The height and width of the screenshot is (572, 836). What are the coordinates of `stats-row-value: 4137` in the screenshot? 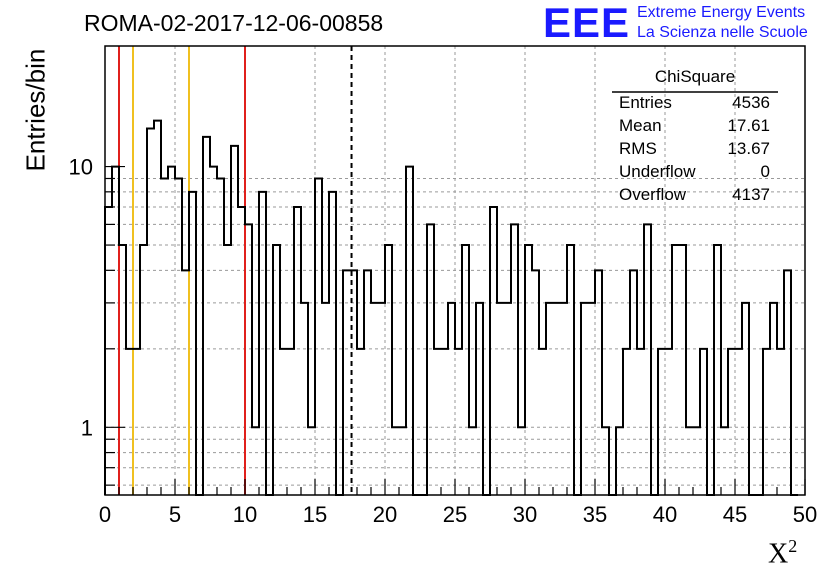 It's located at (751, 194).